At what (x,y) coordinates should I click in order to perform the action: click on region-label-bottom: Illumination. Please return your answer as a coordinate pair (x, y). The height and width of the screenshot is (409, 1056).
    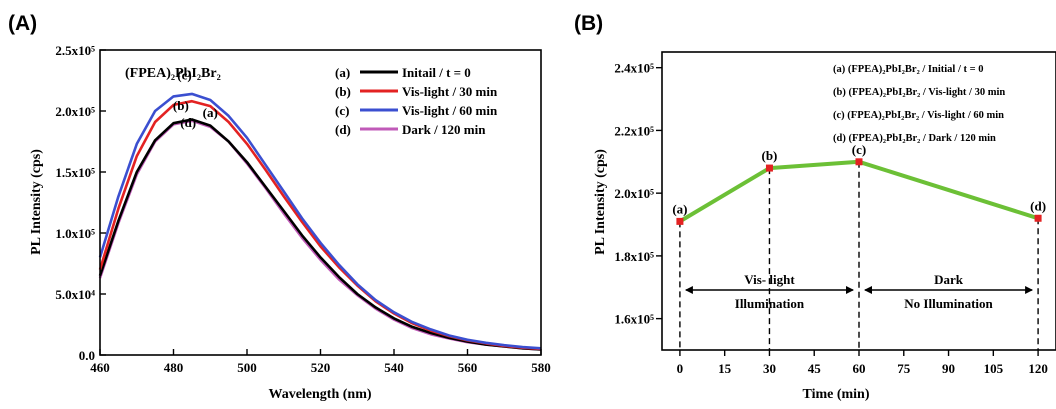
    Looking at the image, I should click on (770, 303).